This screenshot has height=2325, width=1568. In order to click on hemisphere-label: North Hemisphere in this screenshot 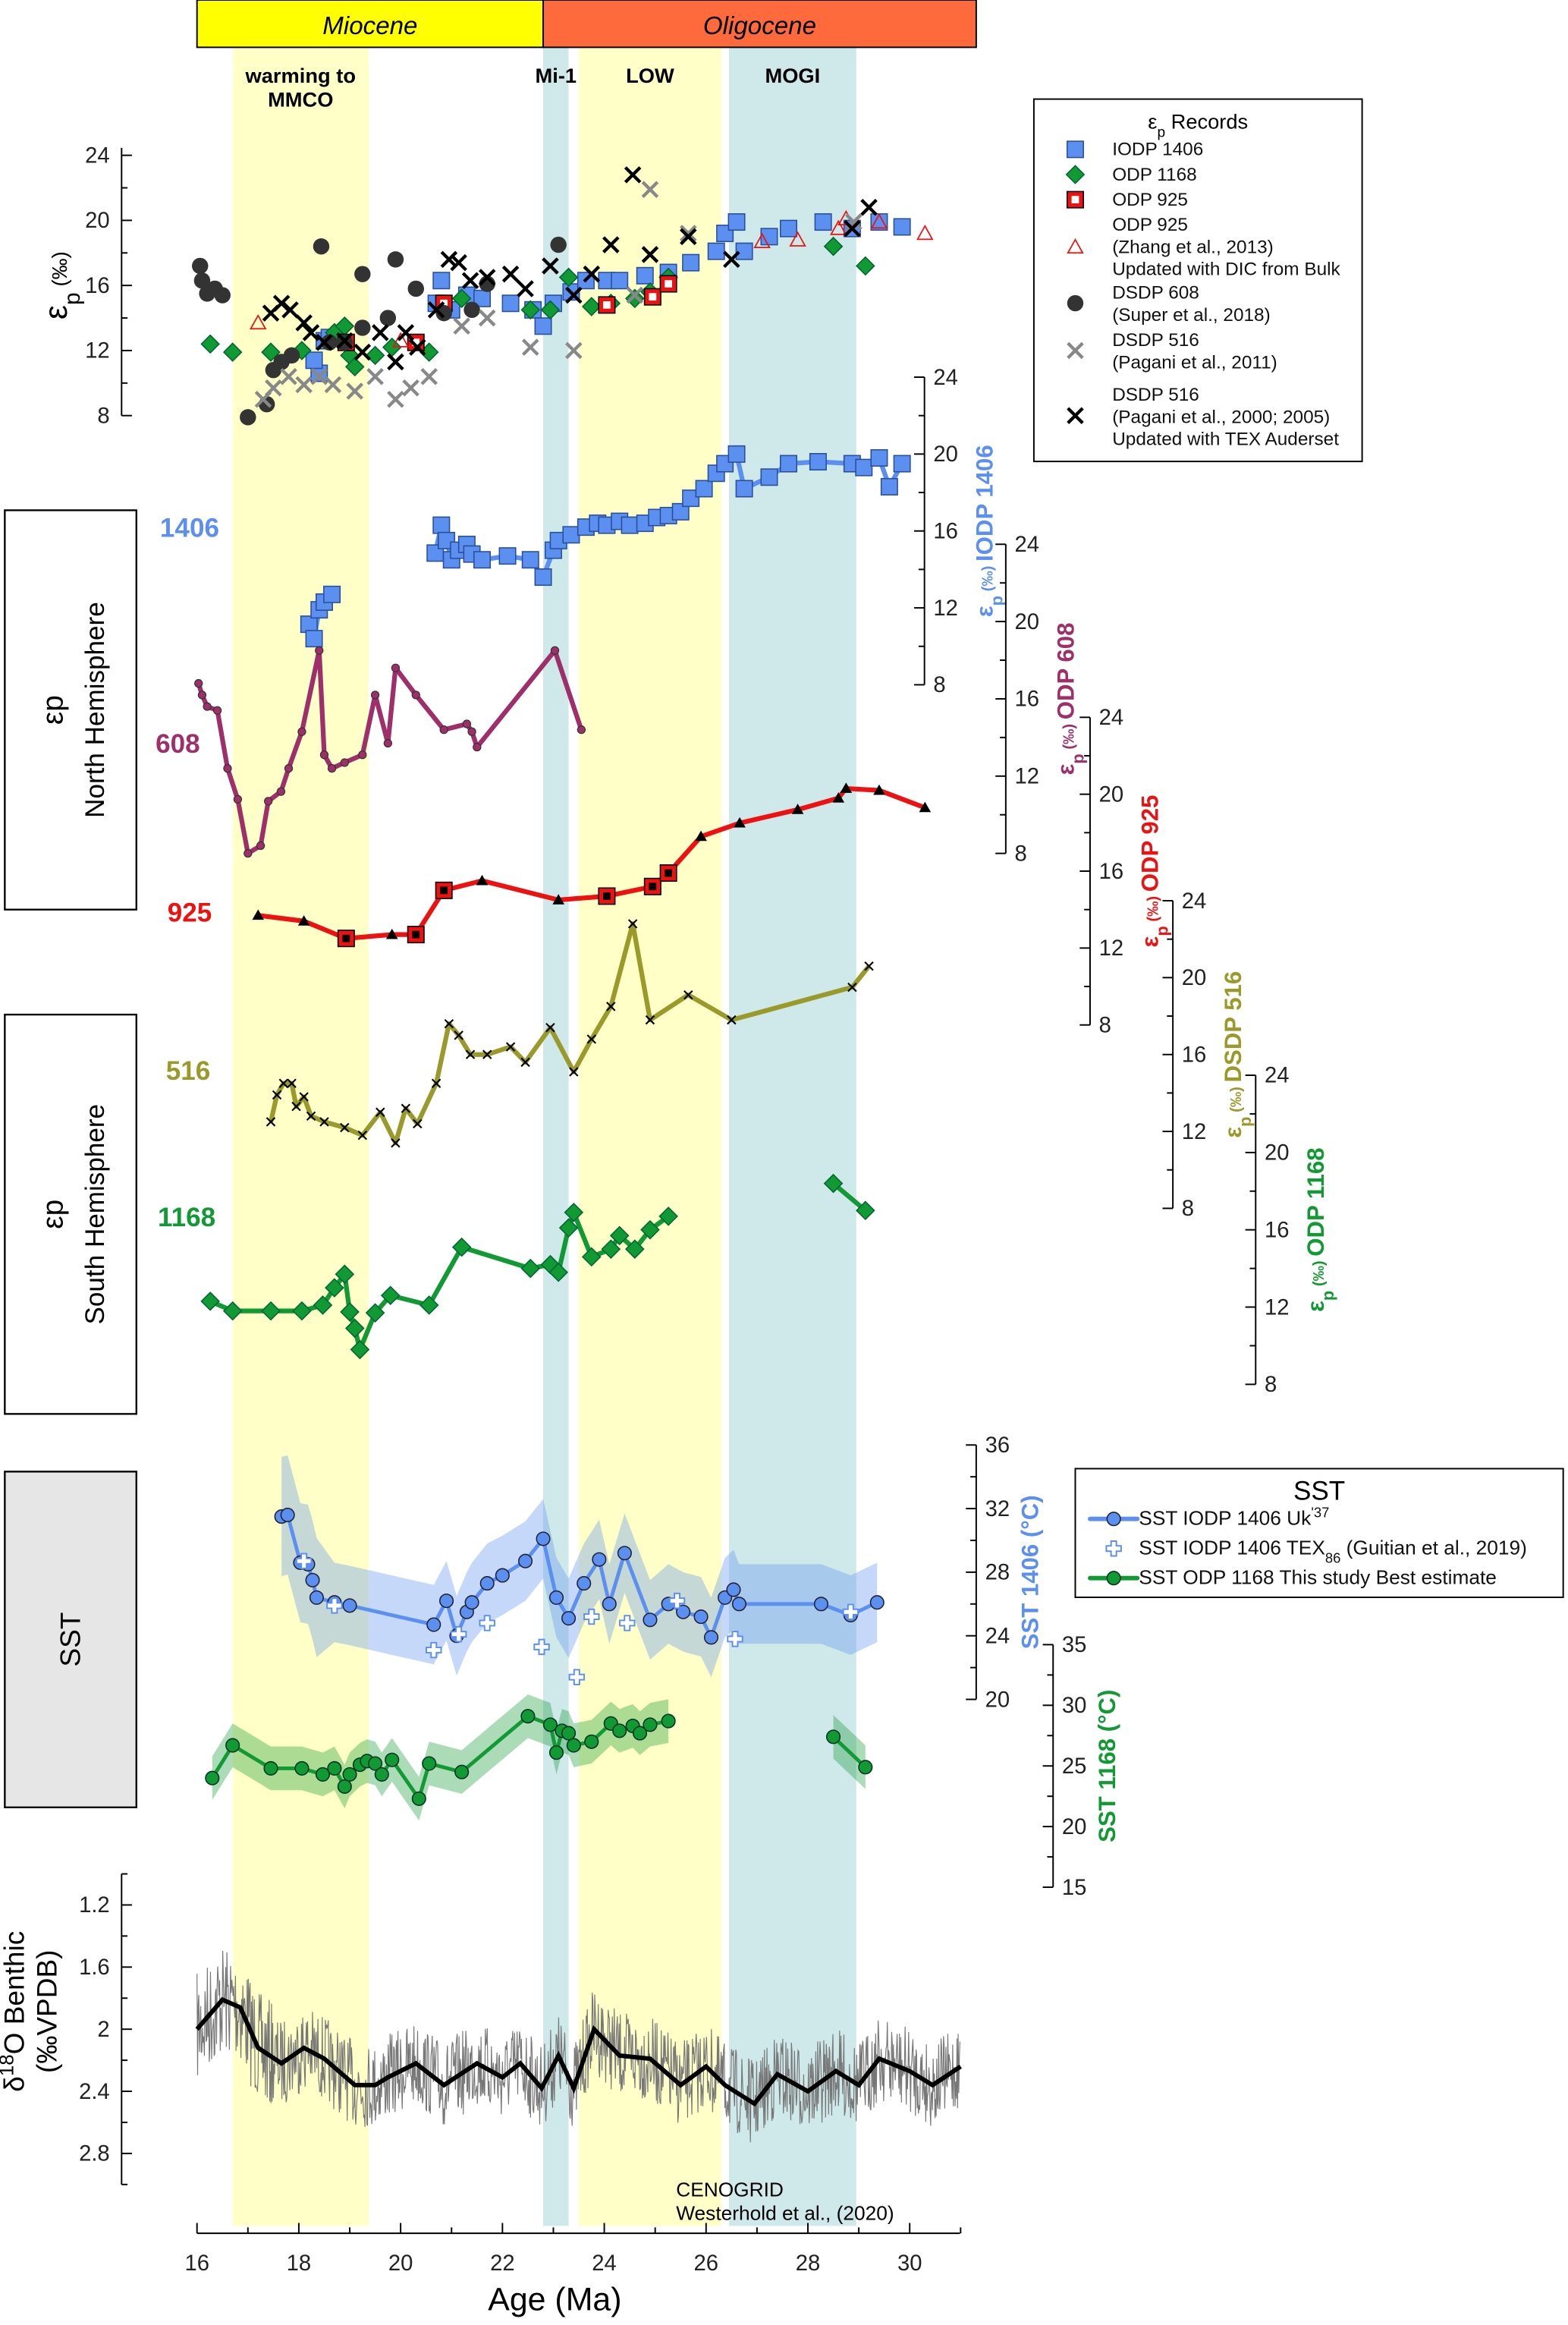, I will do `click(95, 710)`.